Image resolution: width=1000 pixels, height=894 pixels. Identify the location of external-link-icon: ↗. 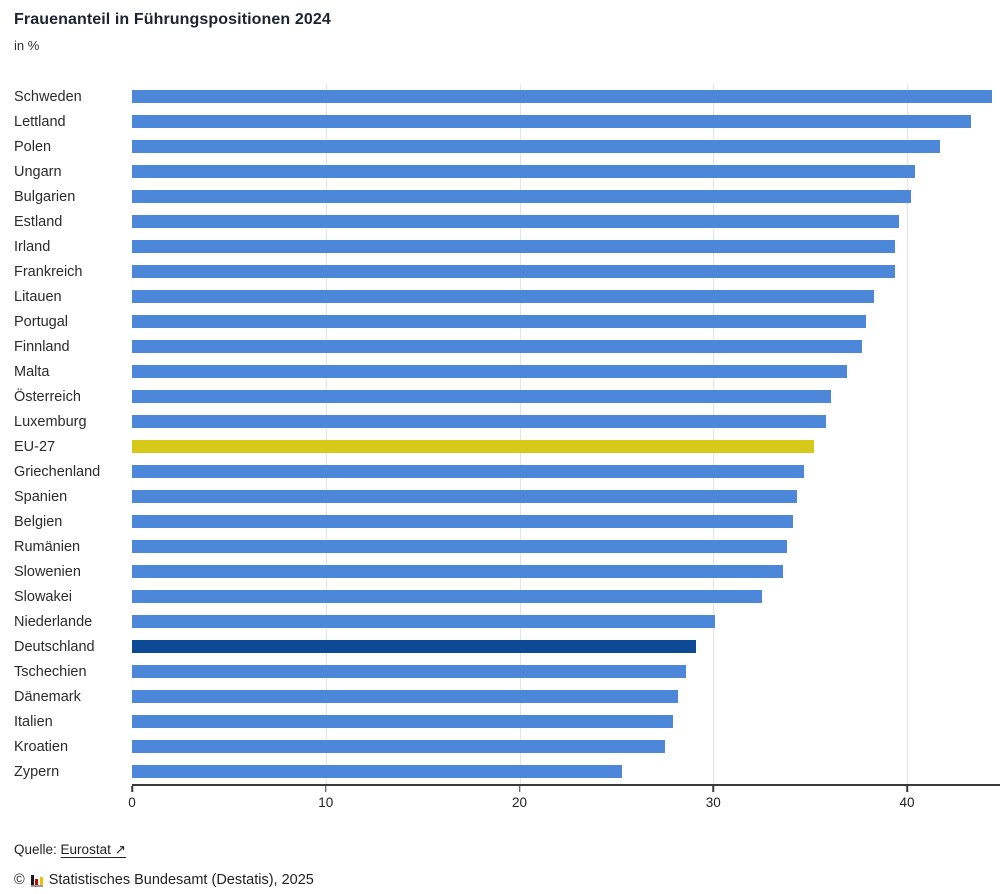
(120, 849).